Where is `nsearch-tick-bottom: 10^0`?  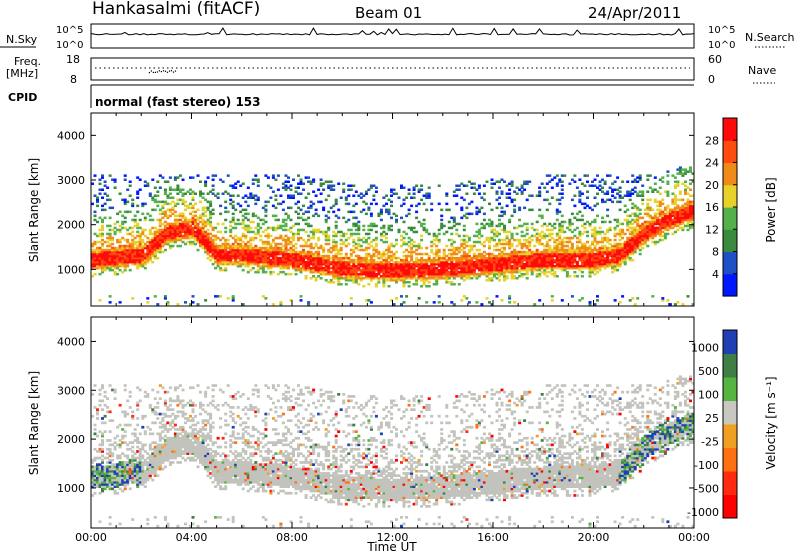 nsearch-tick-bottom: 10^0 is located at coordinates (721, 45).